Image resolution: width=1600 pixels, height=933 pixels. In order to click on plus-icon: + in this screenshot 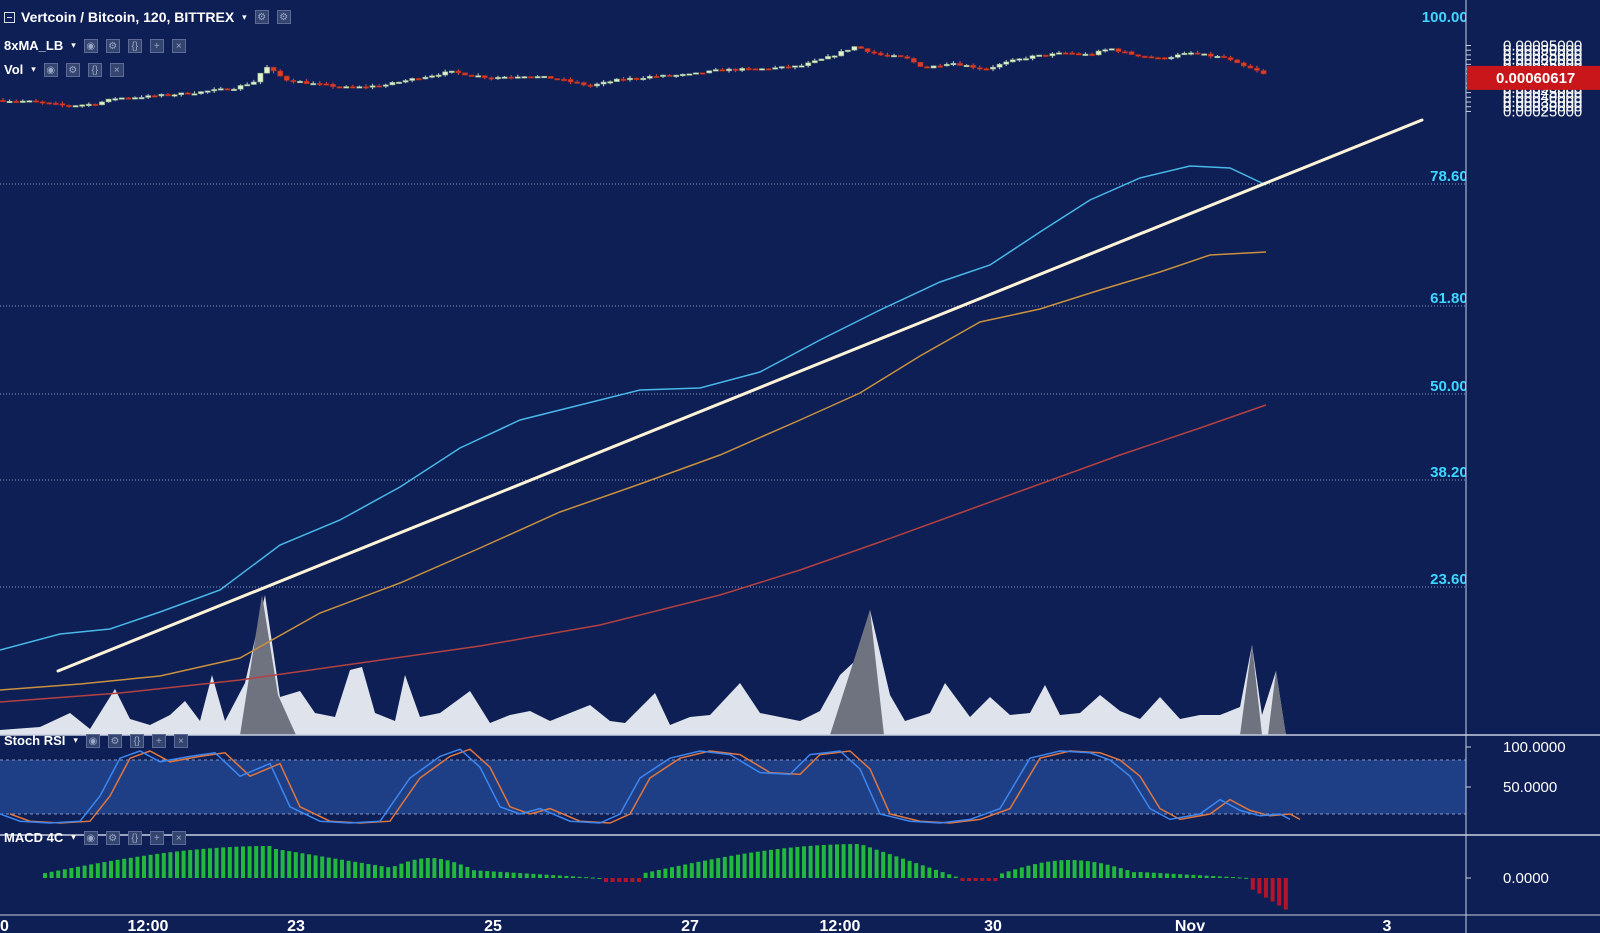, I will do `click(158, 740)`.